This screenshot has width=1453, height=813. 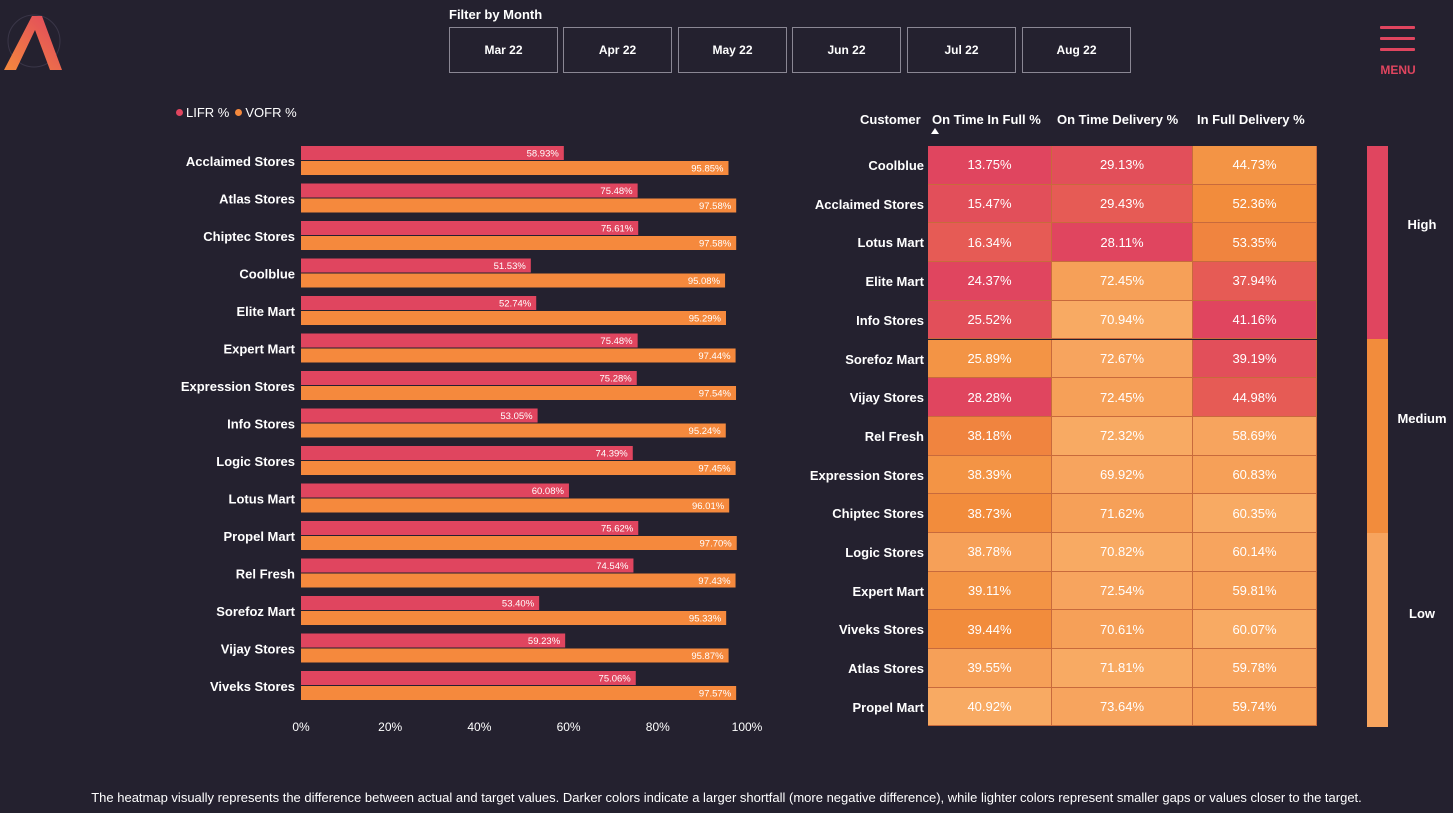 I want to click on heatmap-cell: 70.61%, so click(x=1122, y=630).